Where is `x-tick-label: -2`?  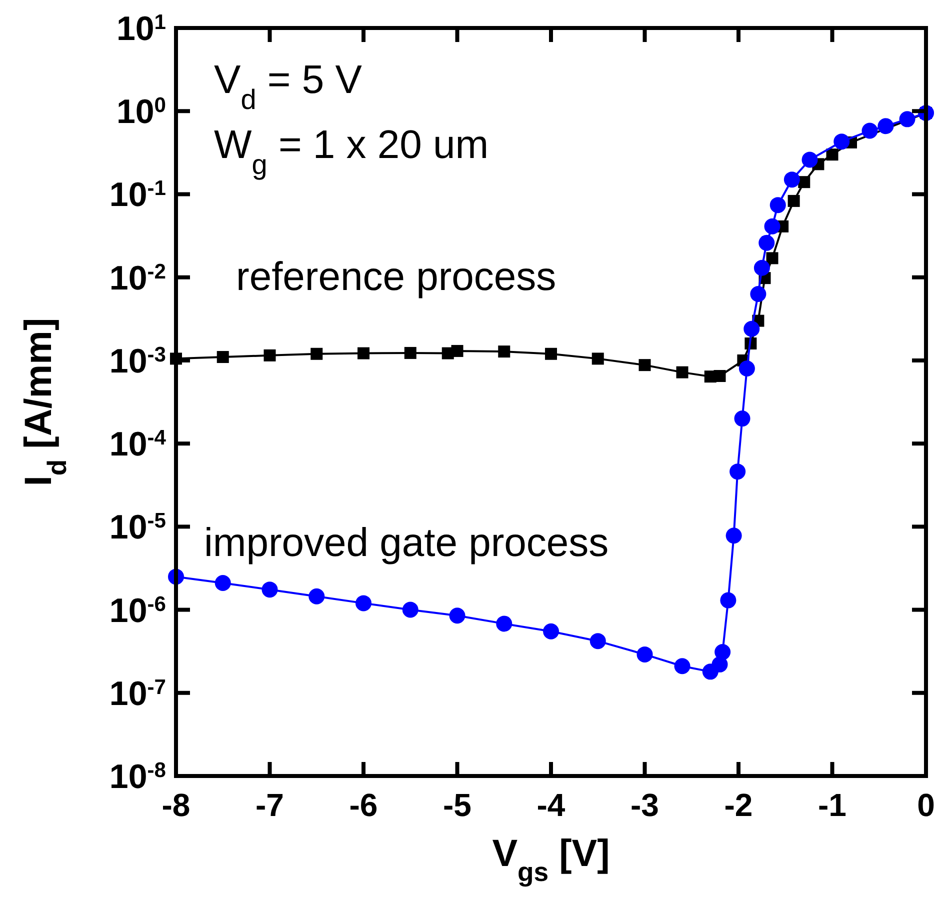 x-tick-label: -2 is located at coordinates (738, 805).